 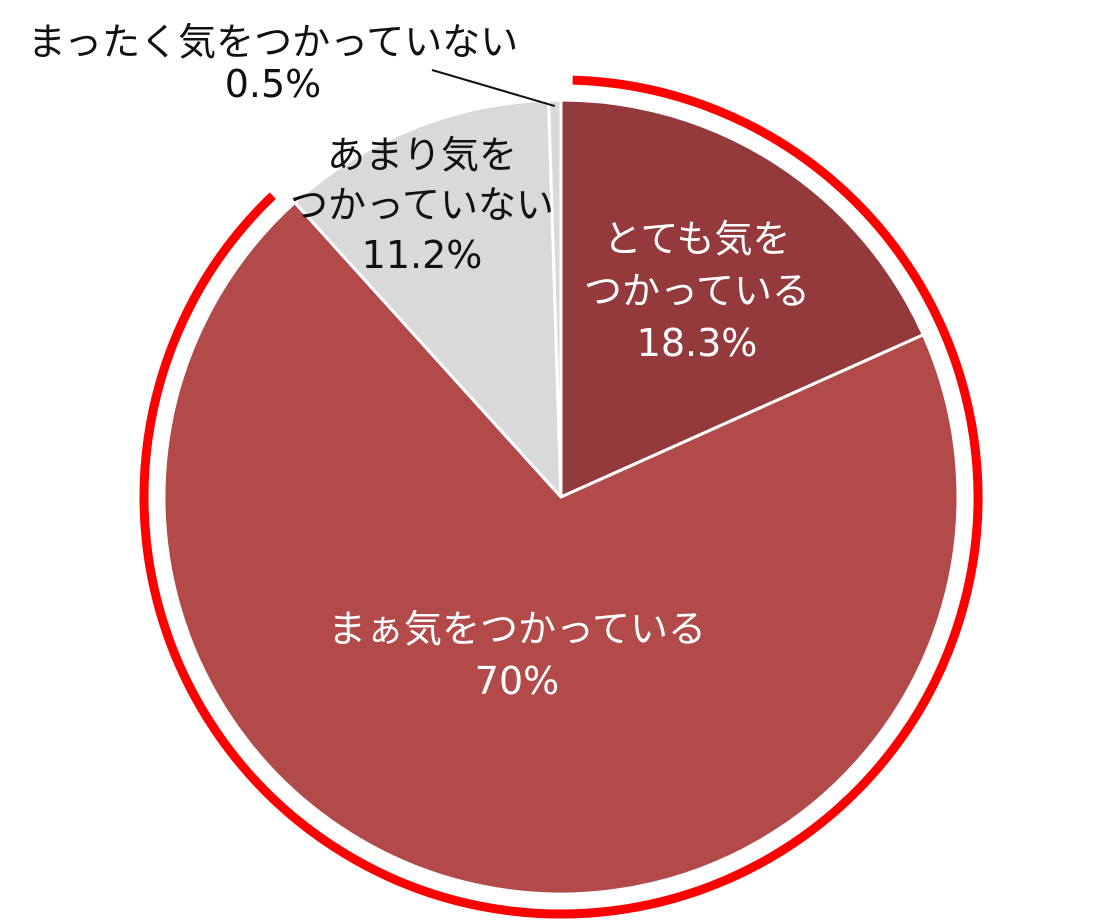 What do you see at coordinates (697, 343) in the screenshot?
I see `slice-0-value-label: 18.3%` at bounding box center [697, 343].